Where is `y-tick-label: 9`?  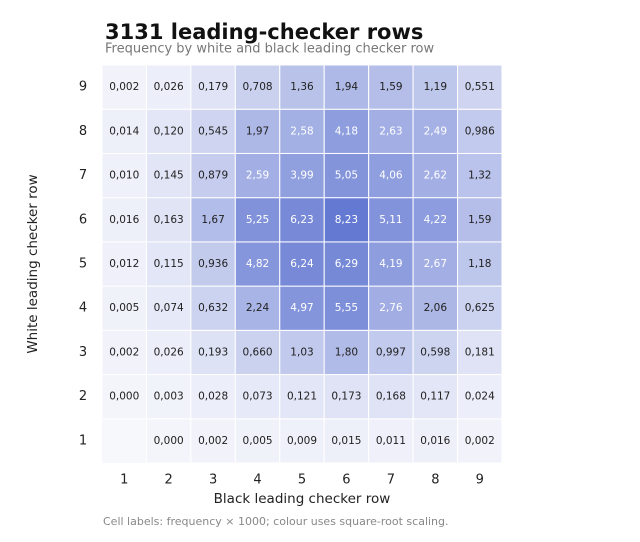
y-tick-label: 9 is located at coordinates (83, 87).